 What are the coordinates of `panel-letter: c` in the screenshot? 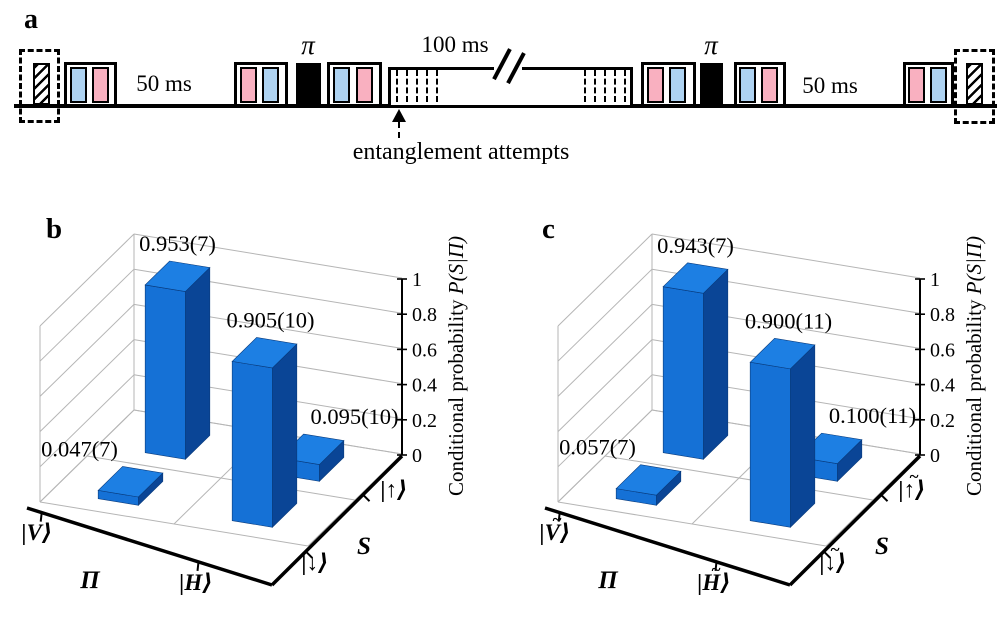 It's located at (548, 229).